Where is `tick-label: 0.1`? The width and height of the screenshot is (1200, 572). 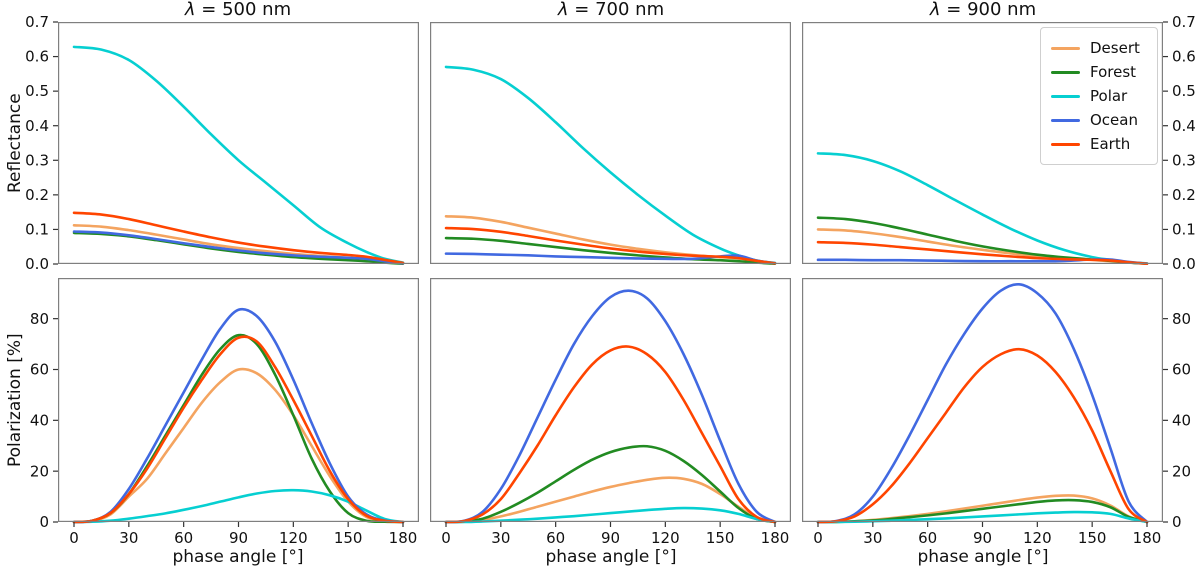 tick-label: 0.1 is located at coordinates (37, 230).